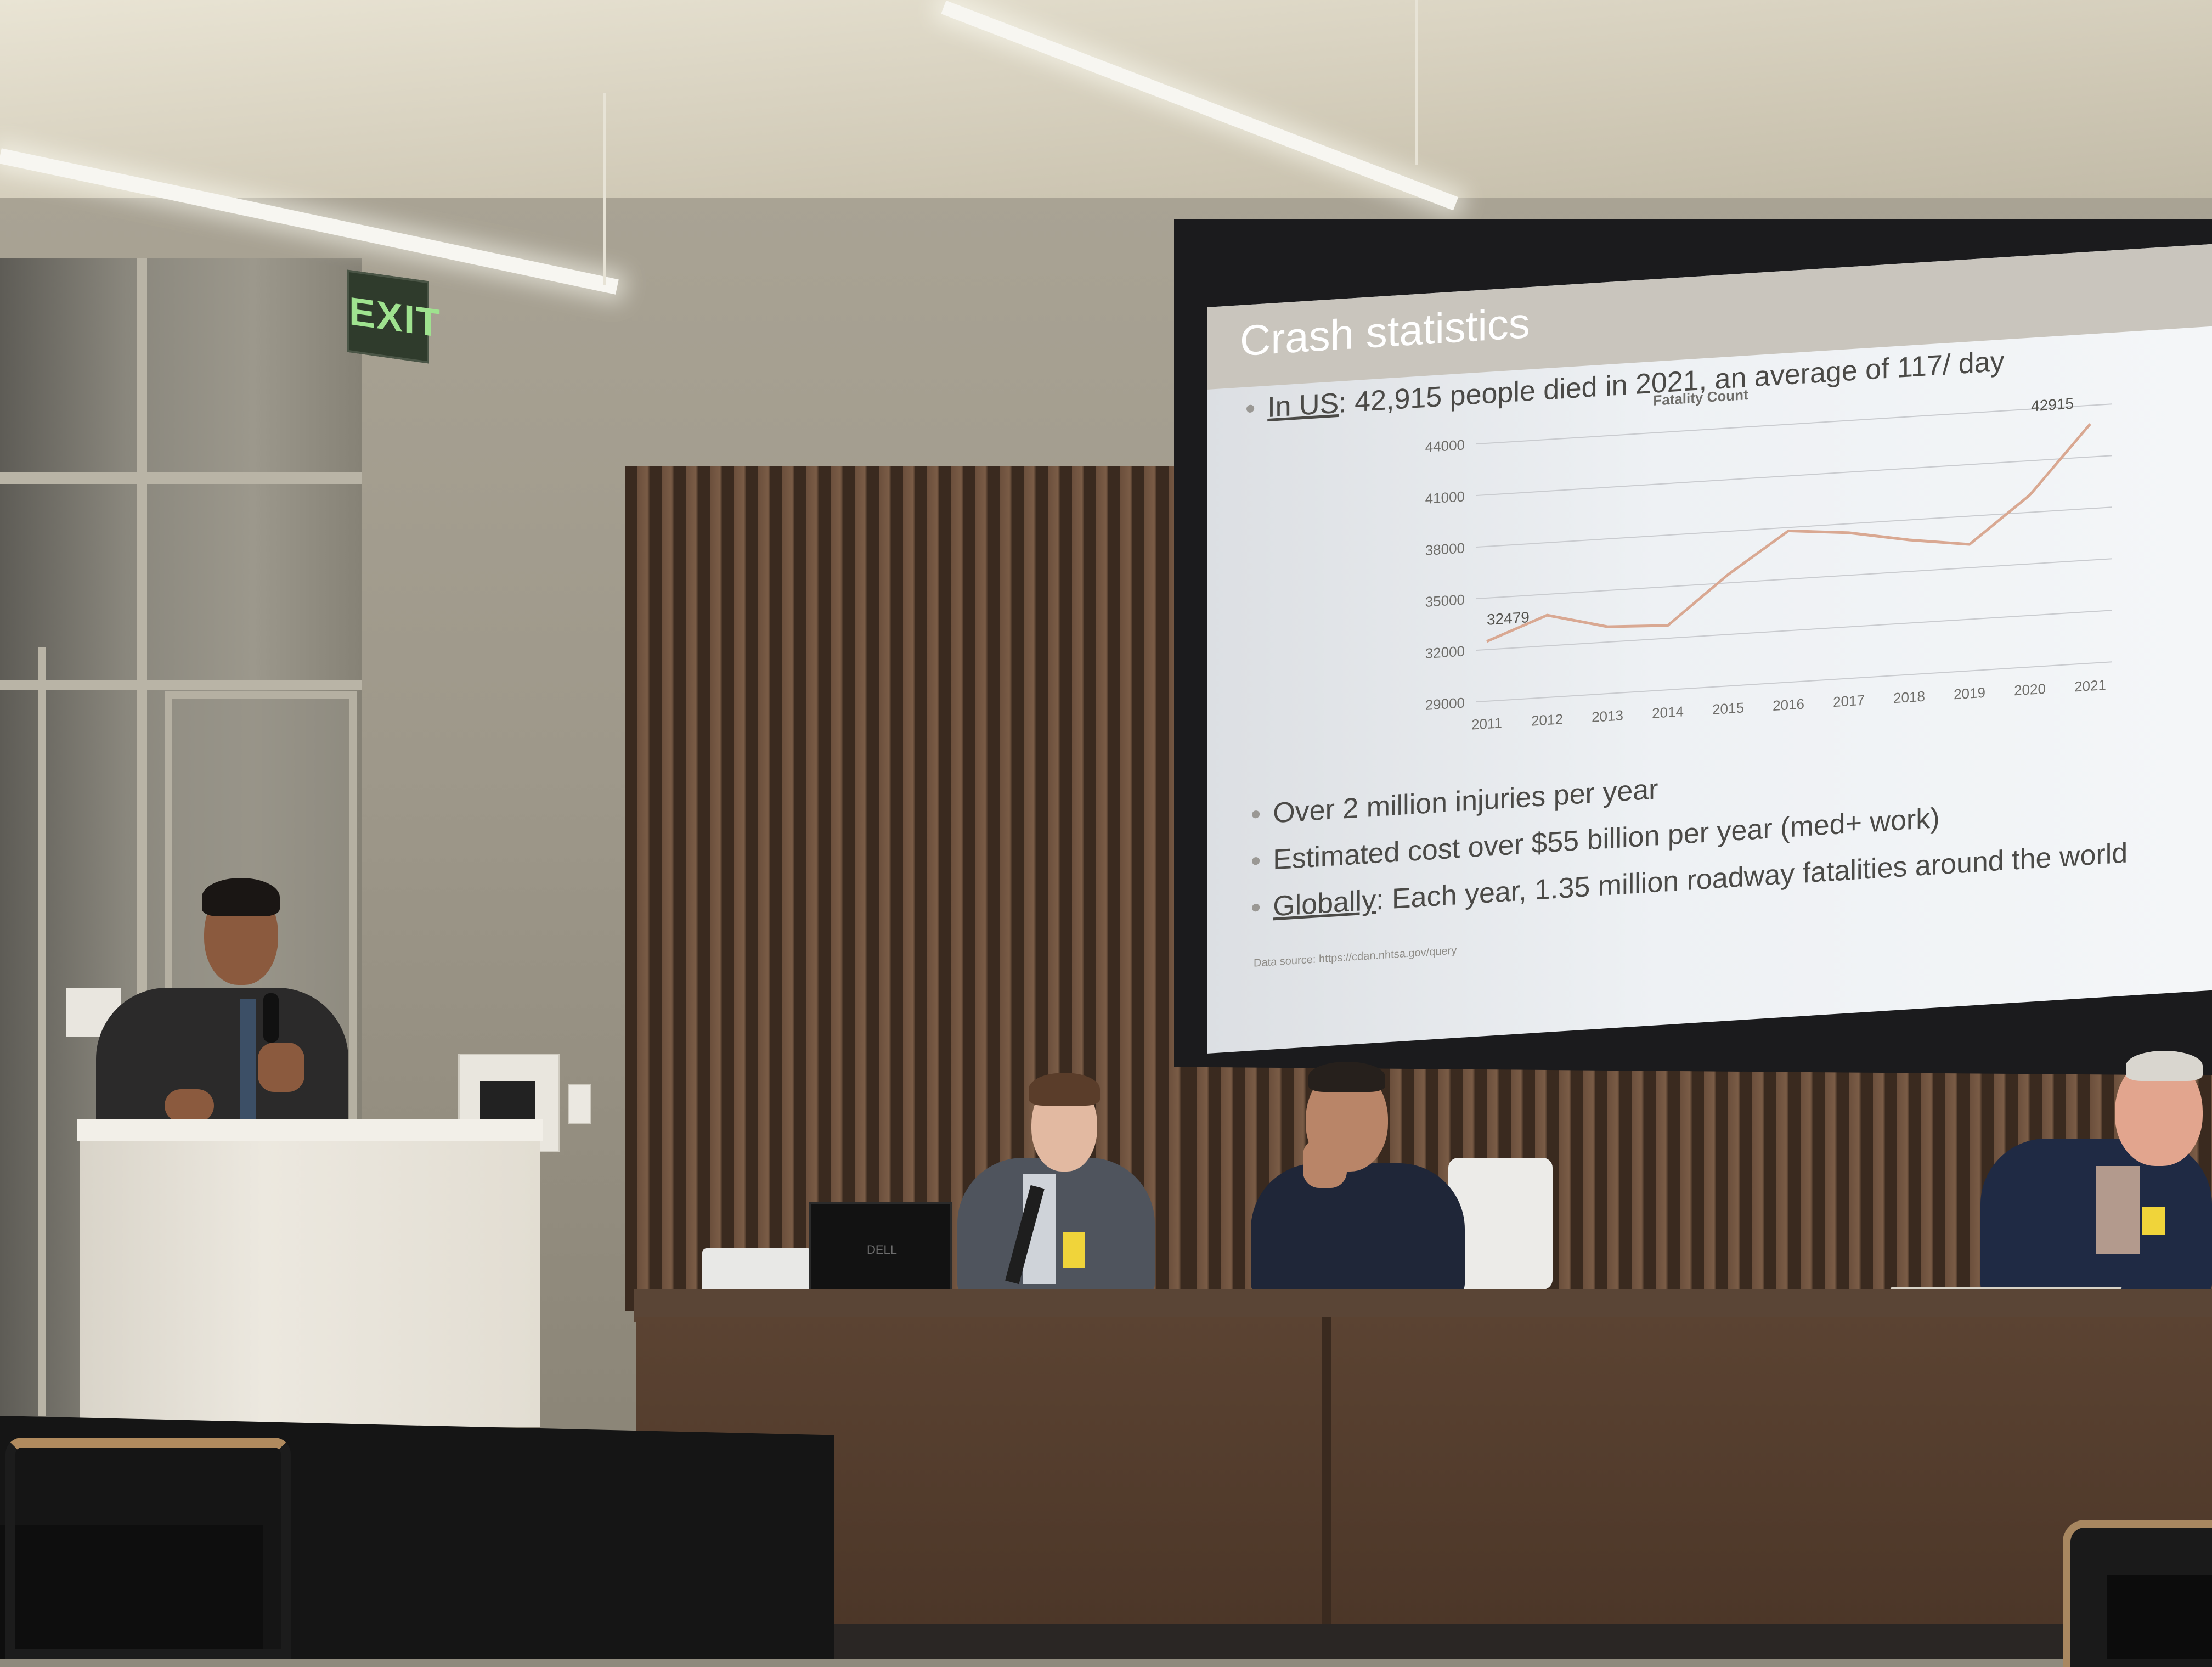 This screenshot has width=2212, height=1667. I want to click on chart-y-tick-label: 35000, so click(1445, 600).